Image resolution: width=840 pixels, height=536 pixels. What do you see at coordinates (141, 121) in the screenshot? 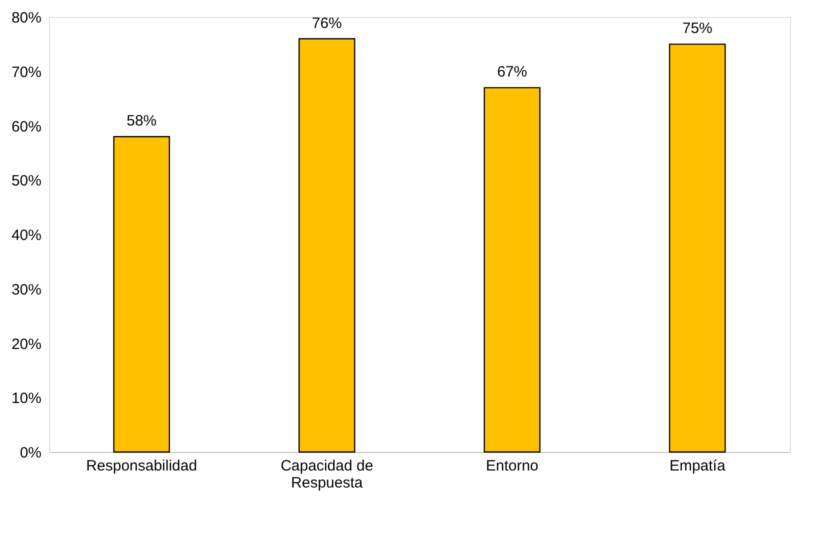
I see `data-label: 58%` at bounding box center [141, 121].